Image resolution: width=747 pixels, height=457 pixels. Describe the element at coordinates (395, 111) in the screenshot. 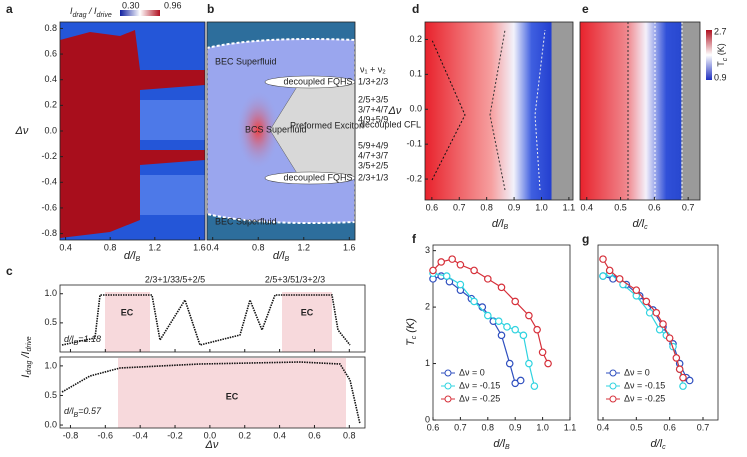

I see `y-axis-label-part: Δν` at that location.